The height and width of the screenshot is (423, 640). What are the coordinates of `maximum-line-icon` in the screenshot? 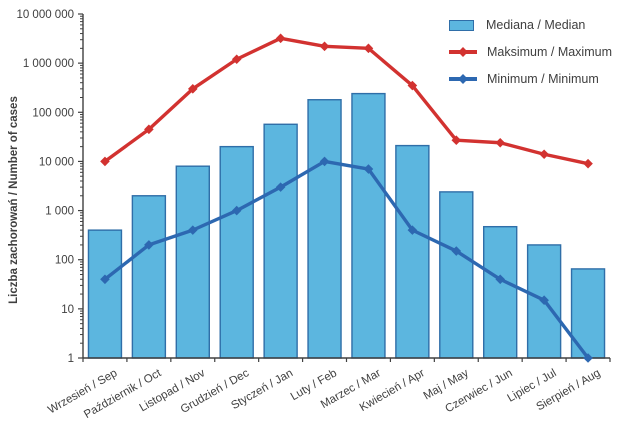 It's located at (462, 52).